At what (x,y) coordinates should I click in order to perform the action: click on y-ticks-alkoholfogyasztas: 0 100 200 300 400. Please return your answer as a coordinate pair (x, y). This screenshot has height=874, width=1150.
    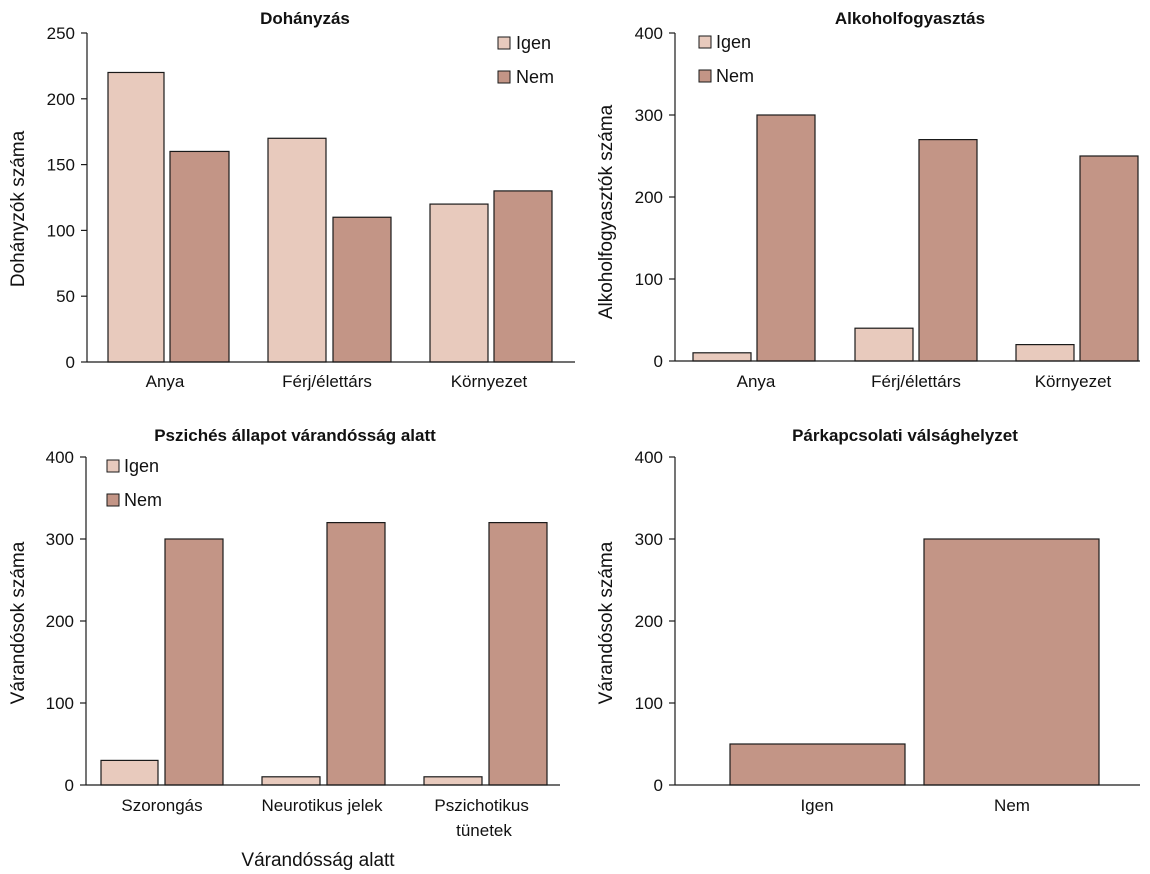
    Looking at the image, I should click on (655, 197).